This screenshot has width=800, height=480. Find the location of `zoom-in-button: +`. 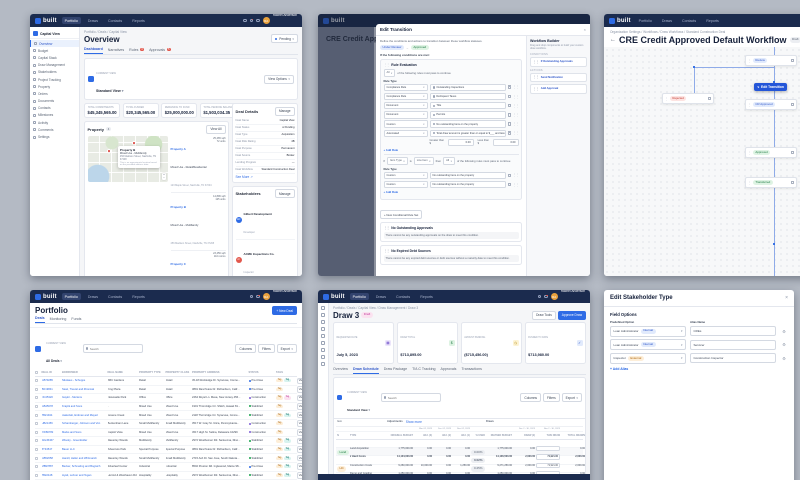

zoom-in-button: + is located at coordinates (164, 173).